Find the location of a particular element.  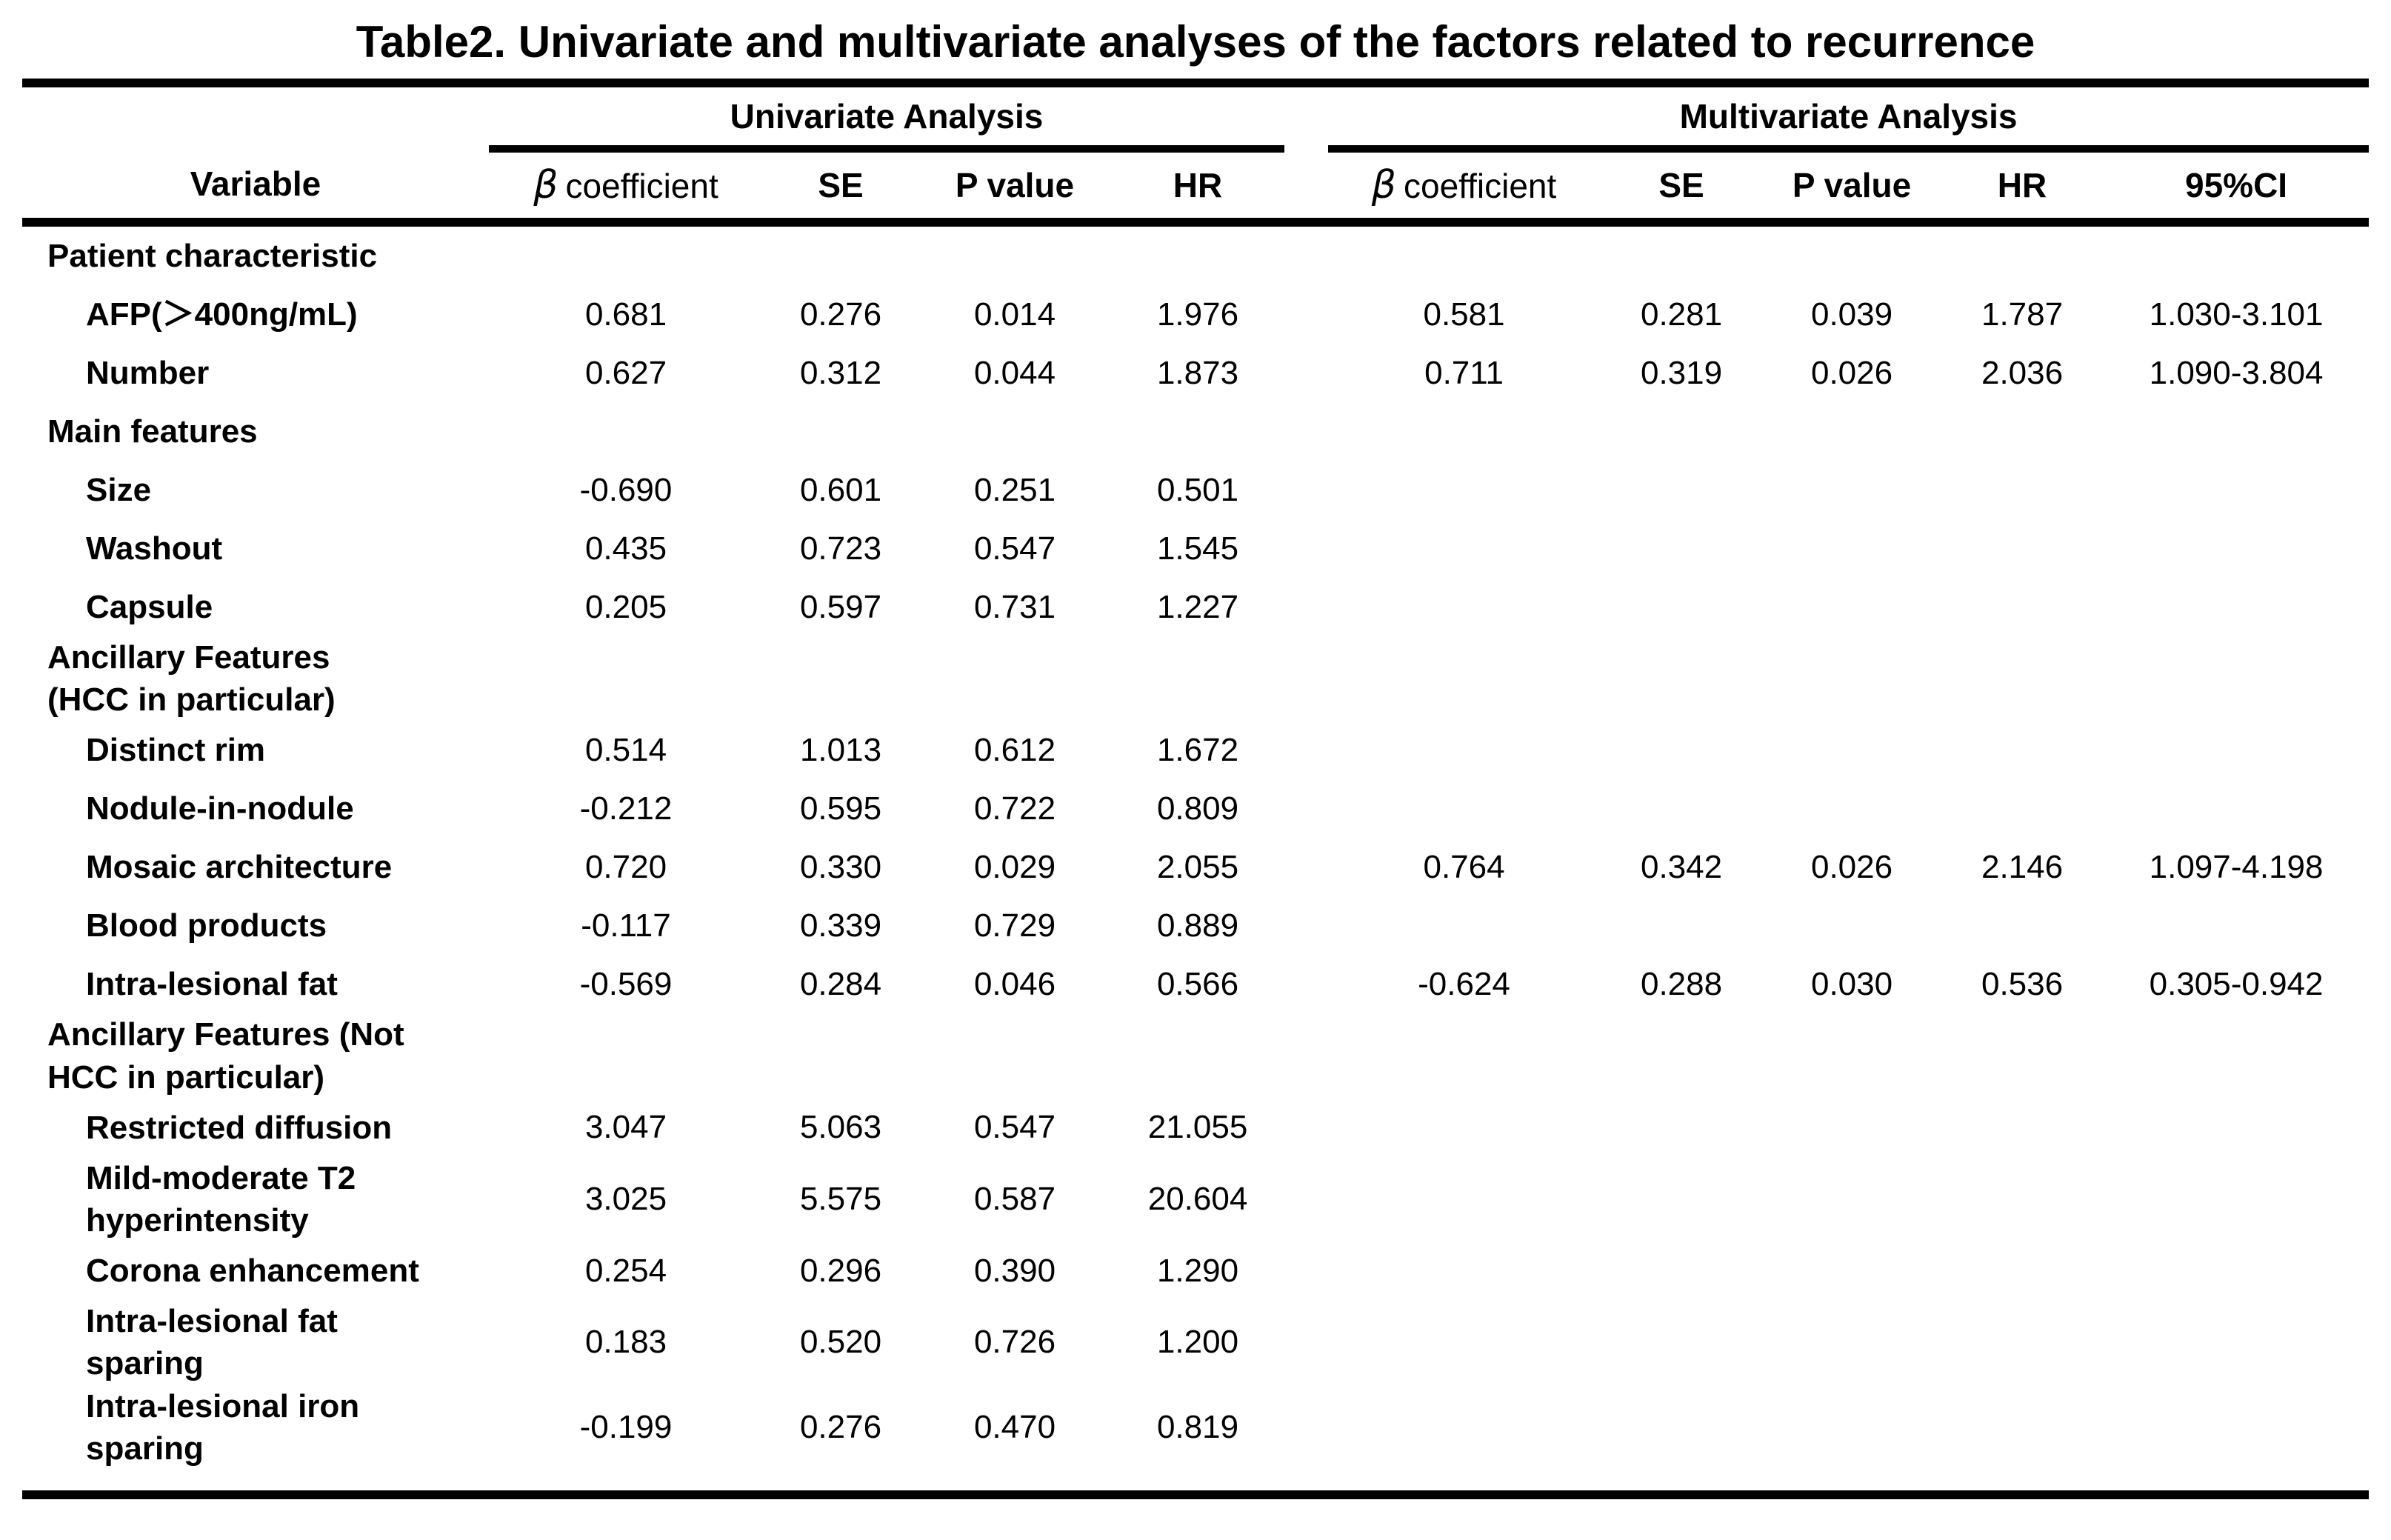

value-cell: 0.536 is located at coordinates (2023, 983).